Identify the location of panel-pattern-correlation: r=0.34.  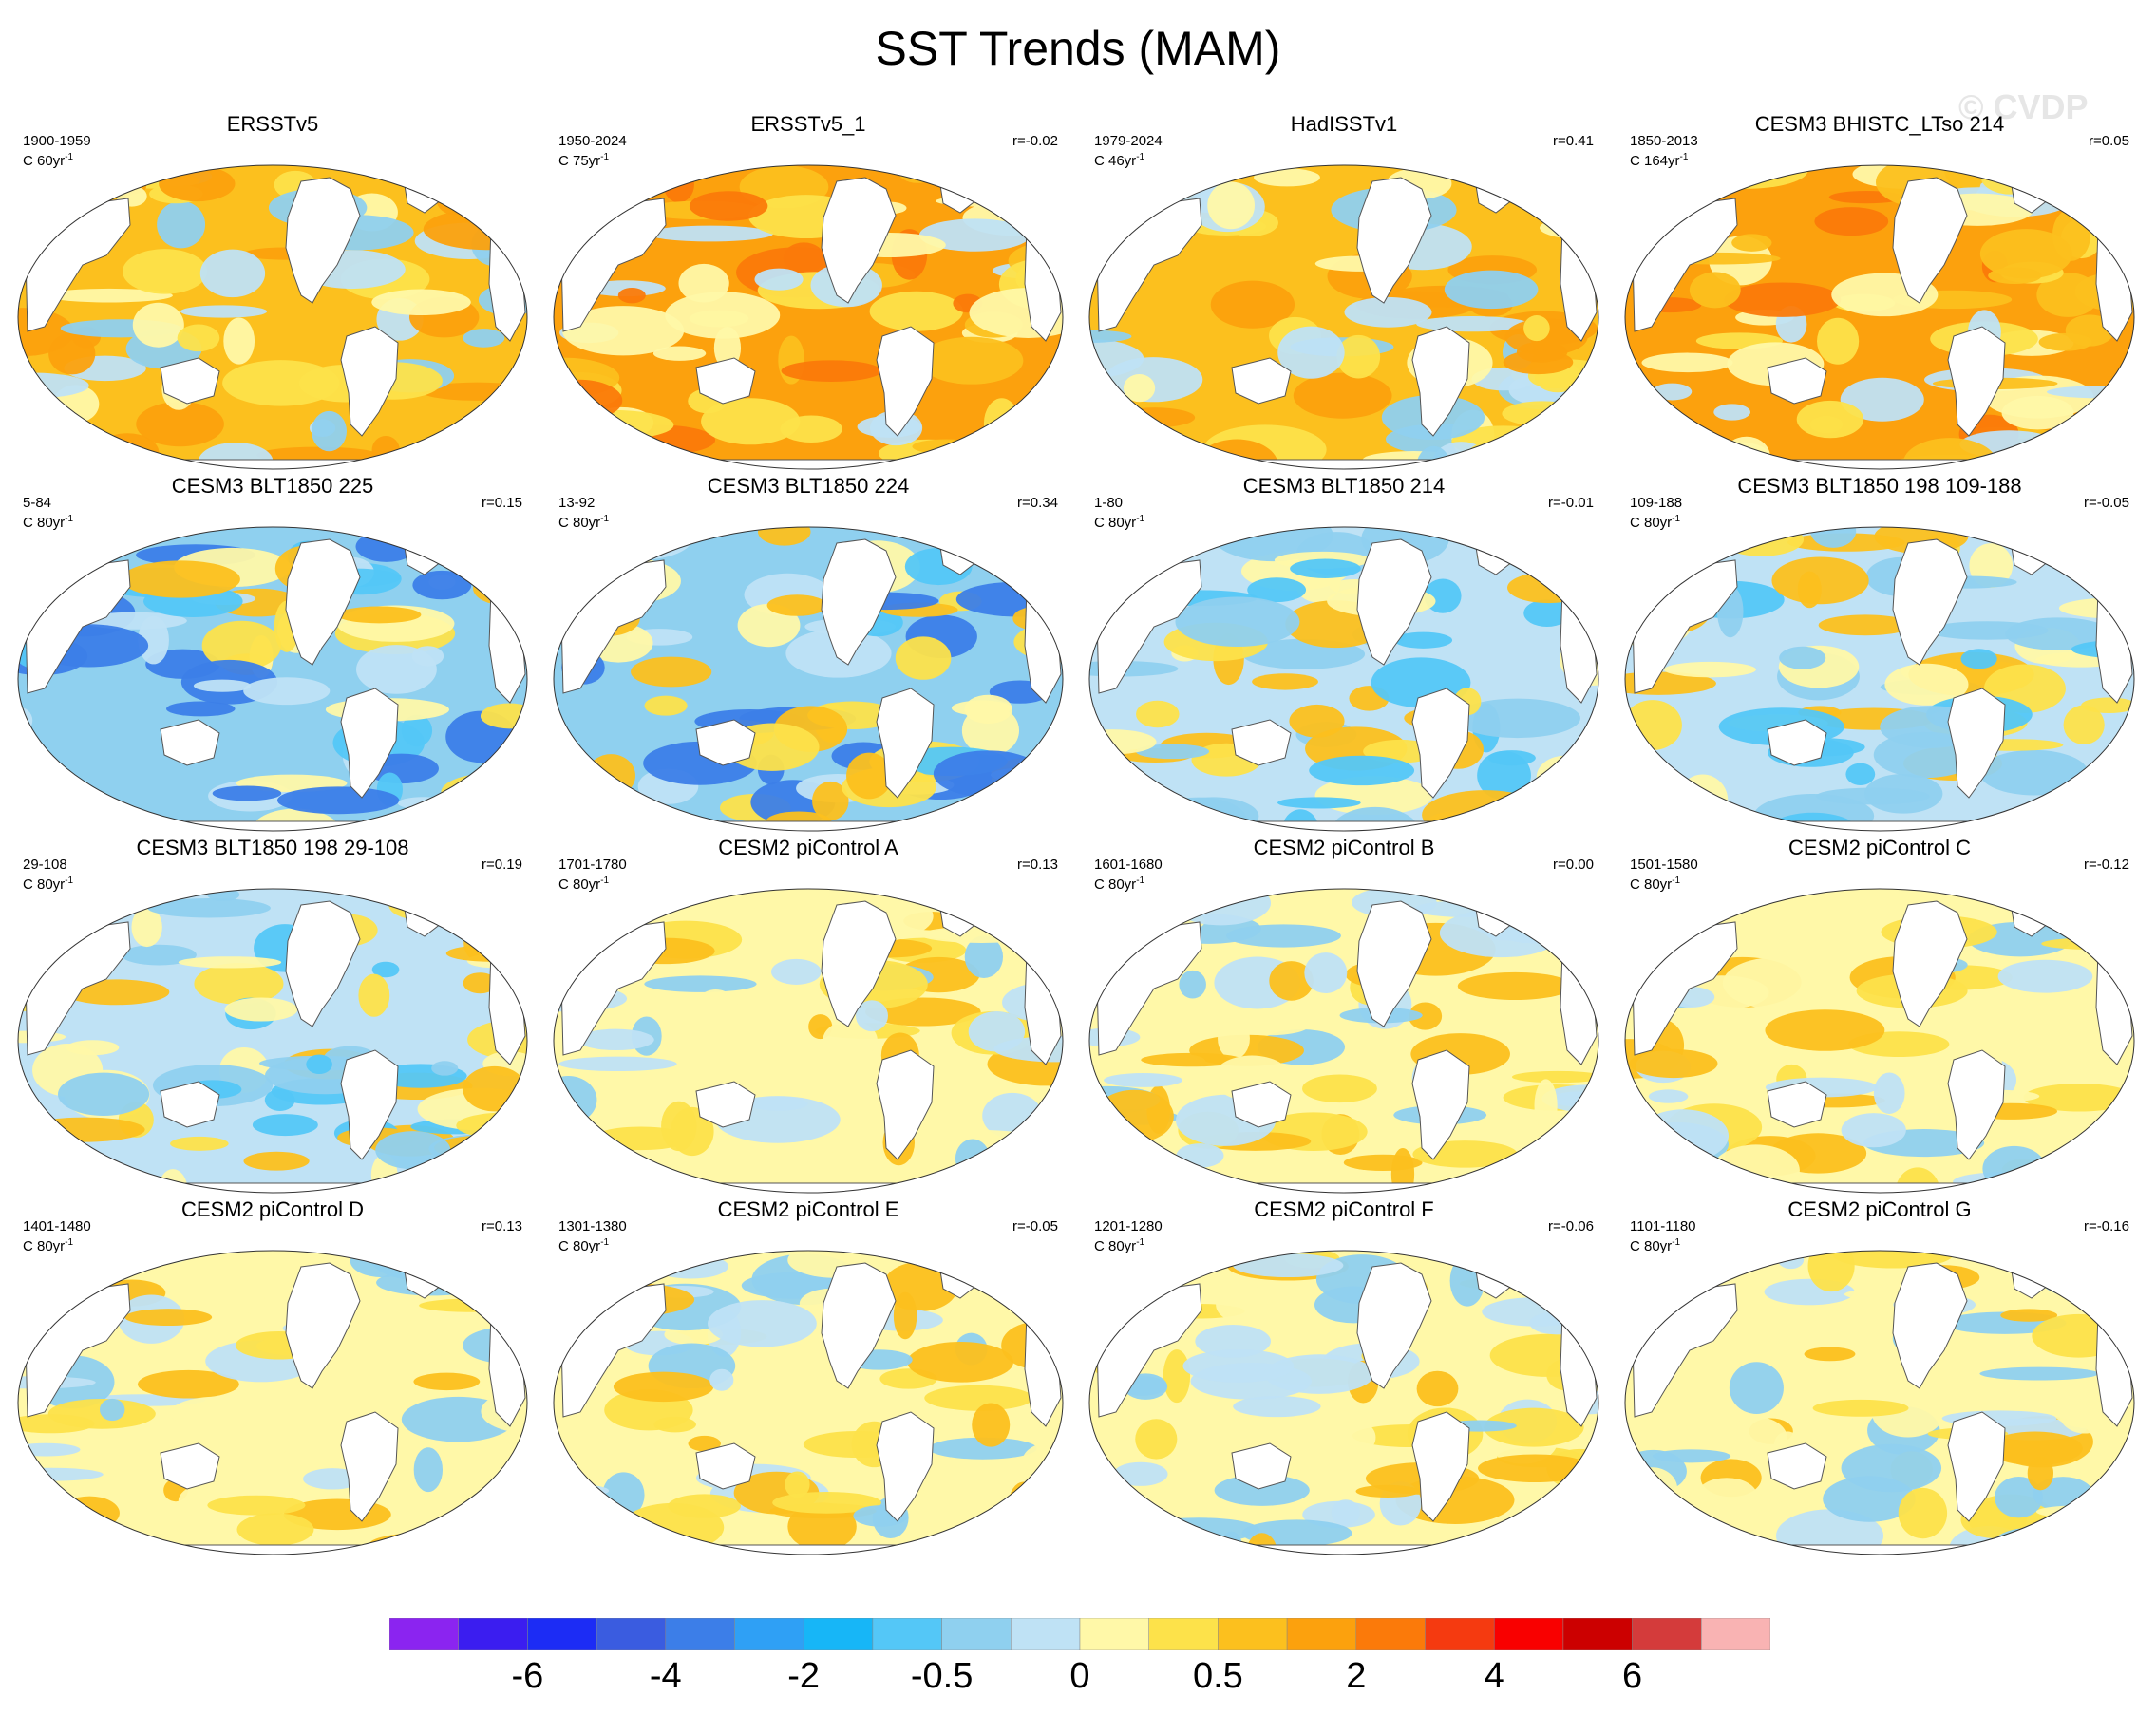
(1037, 503).